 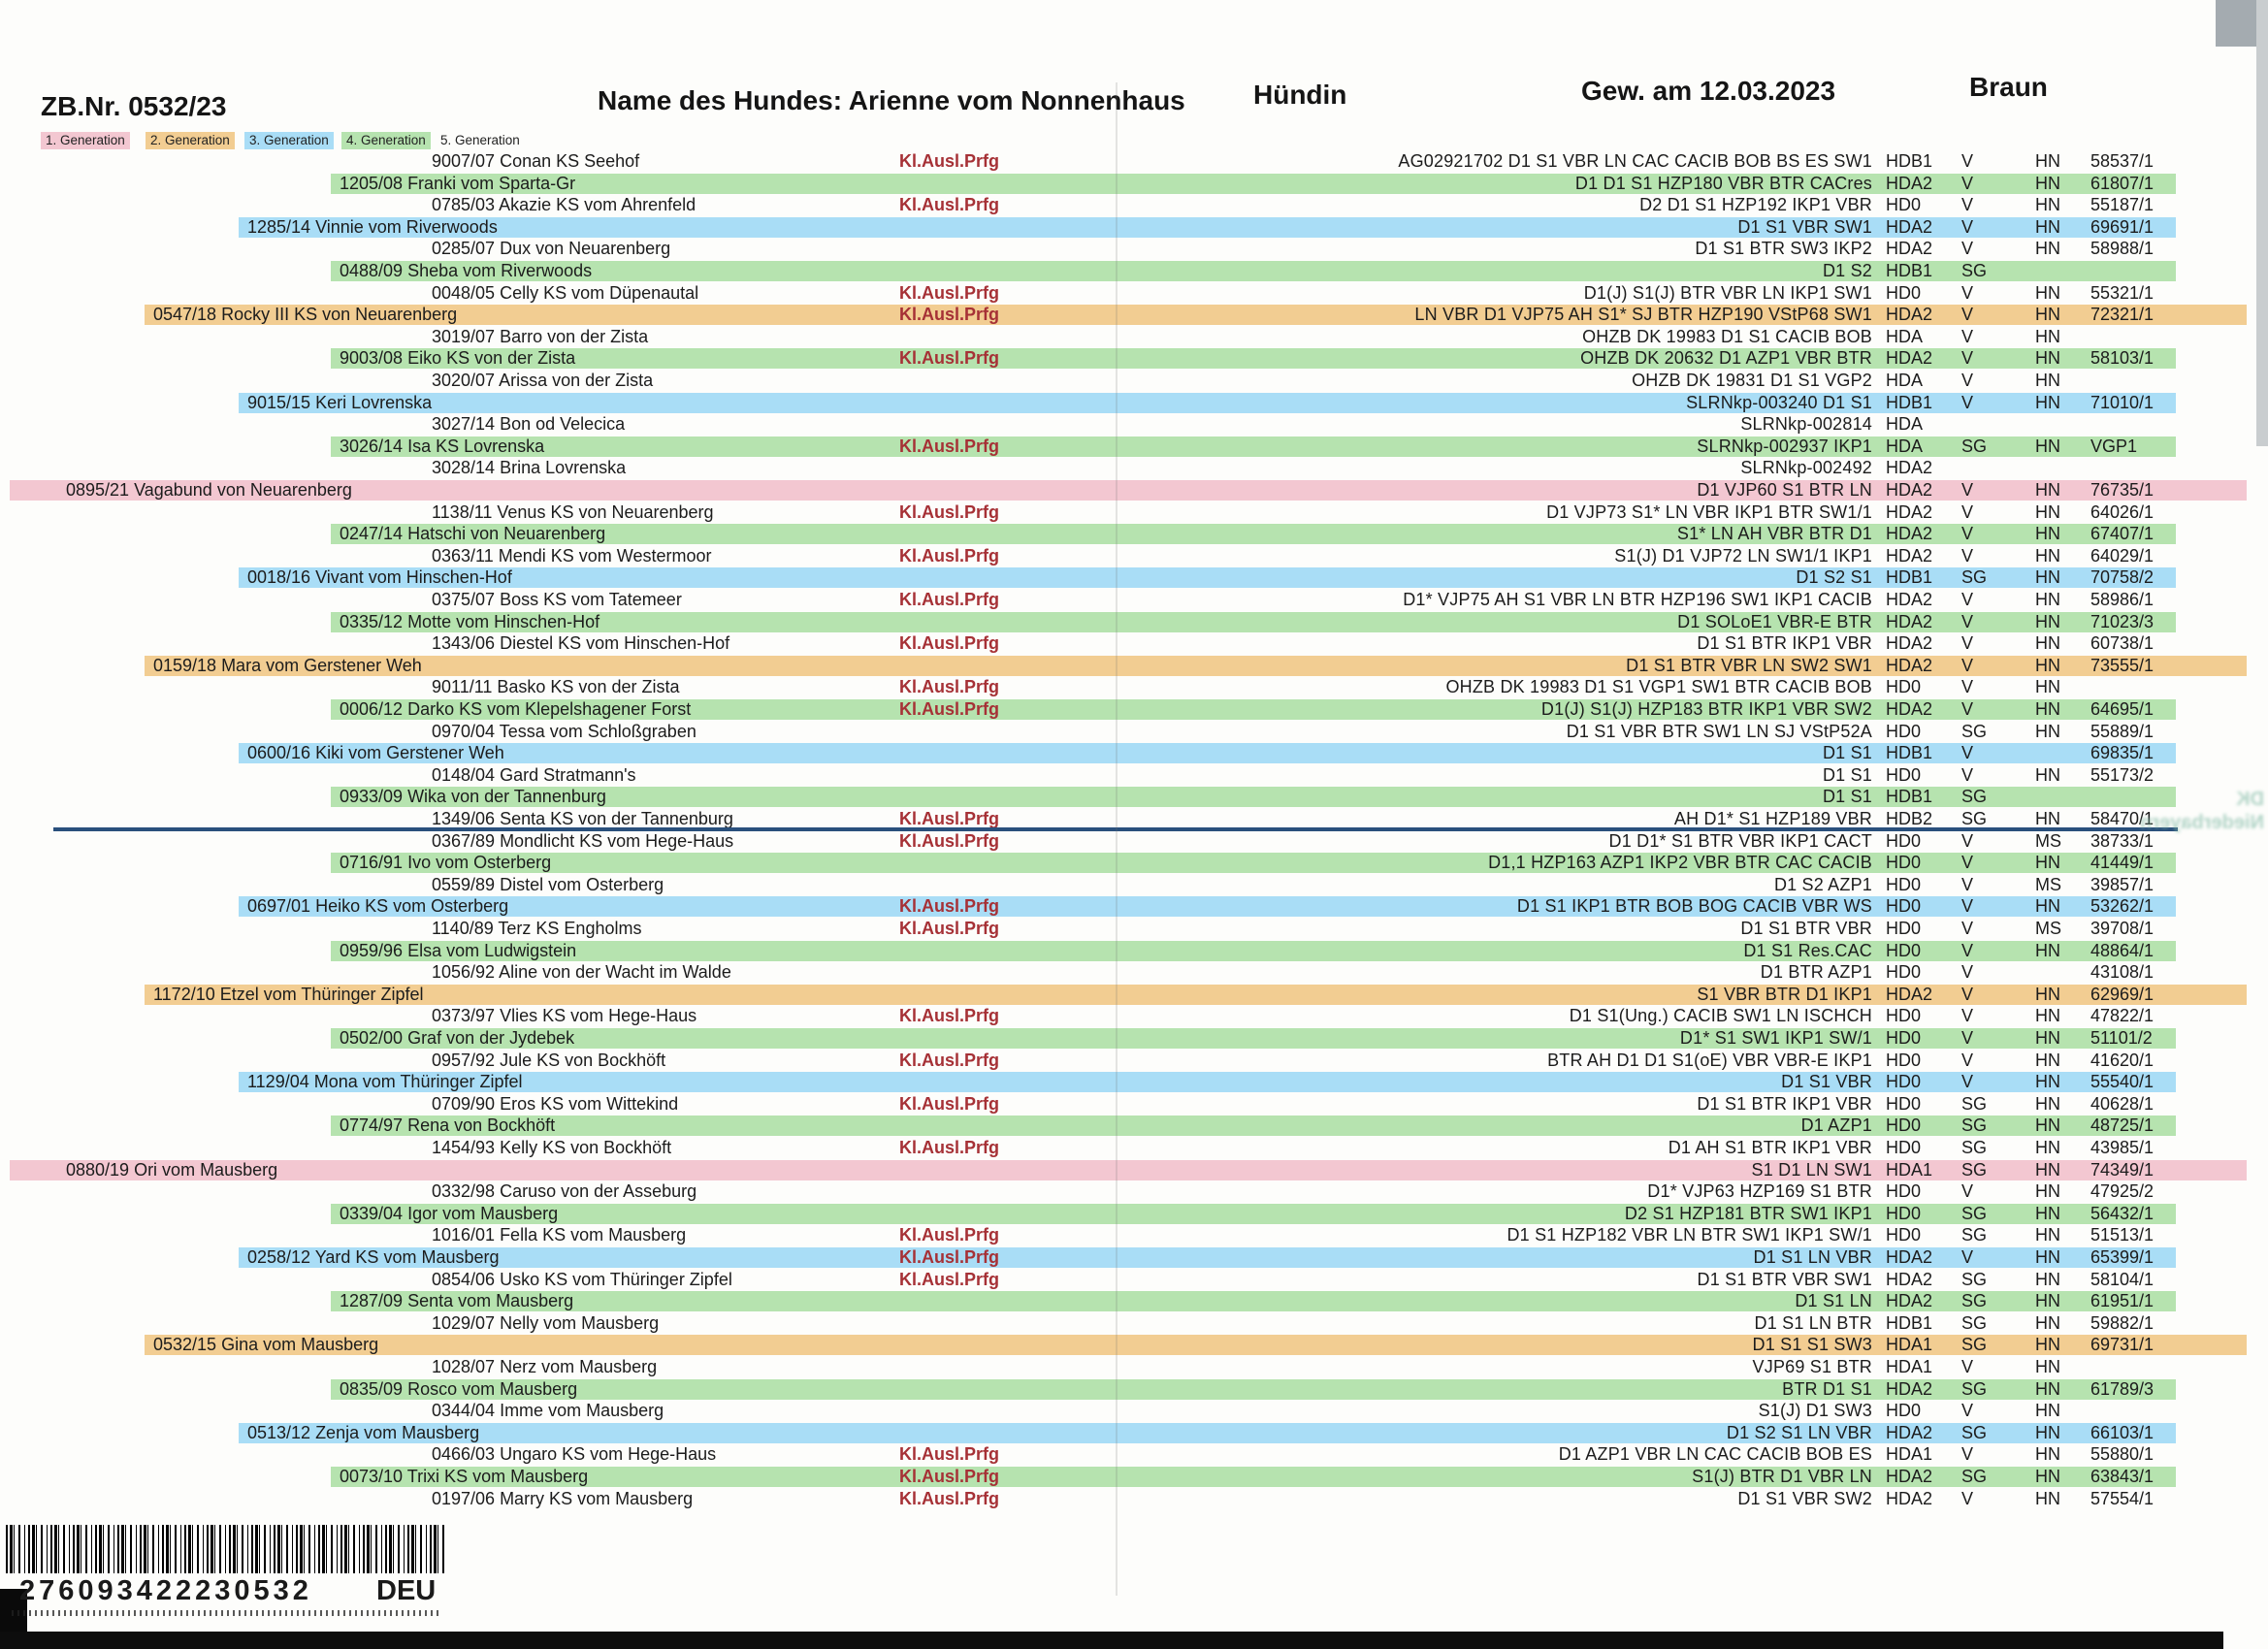 What do you see at coordinates (459, 1388) in the screenshot?
I see `dog-name: 0835/09 Rosco vom Mausberg` at bounding box center [459, 1388].